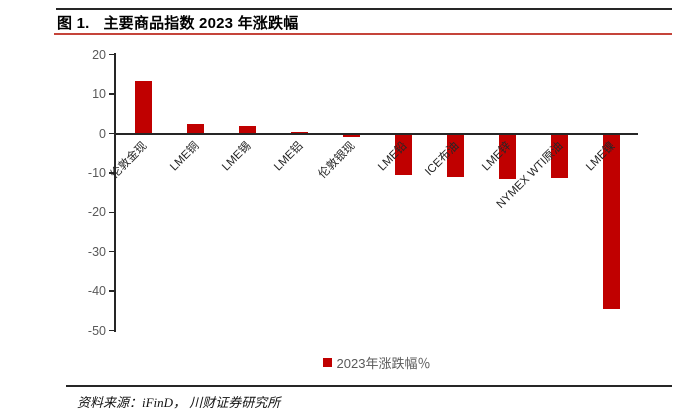  What do you see at coordinates (96, 330) in the screenshot?
I see `y-axis-tick-label: -50` at bounding box center [96, 330].